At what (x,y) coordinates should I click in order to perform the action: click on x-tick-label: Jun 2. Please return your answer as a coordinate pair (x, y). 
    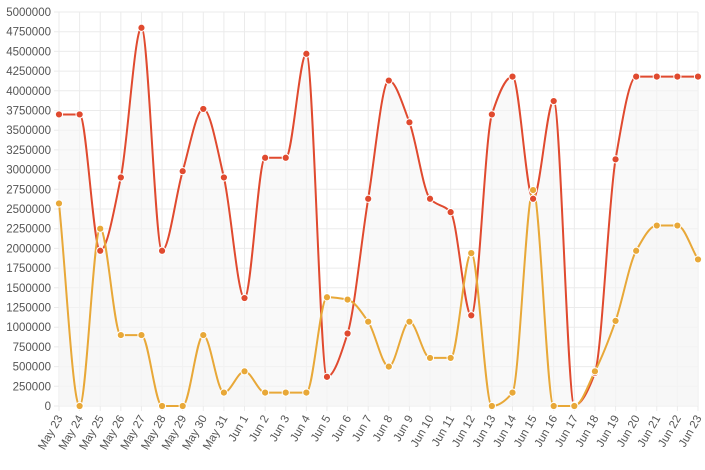
    Looking at the image, I should click on (259, 429).